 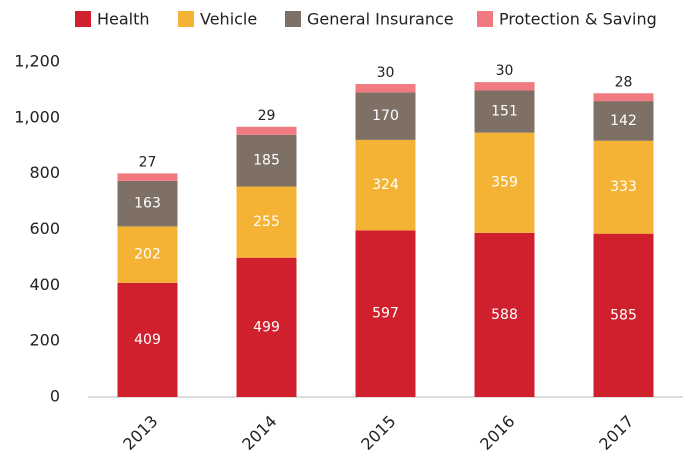 I want to click on data-label: 151, so click(x=504, y=112).